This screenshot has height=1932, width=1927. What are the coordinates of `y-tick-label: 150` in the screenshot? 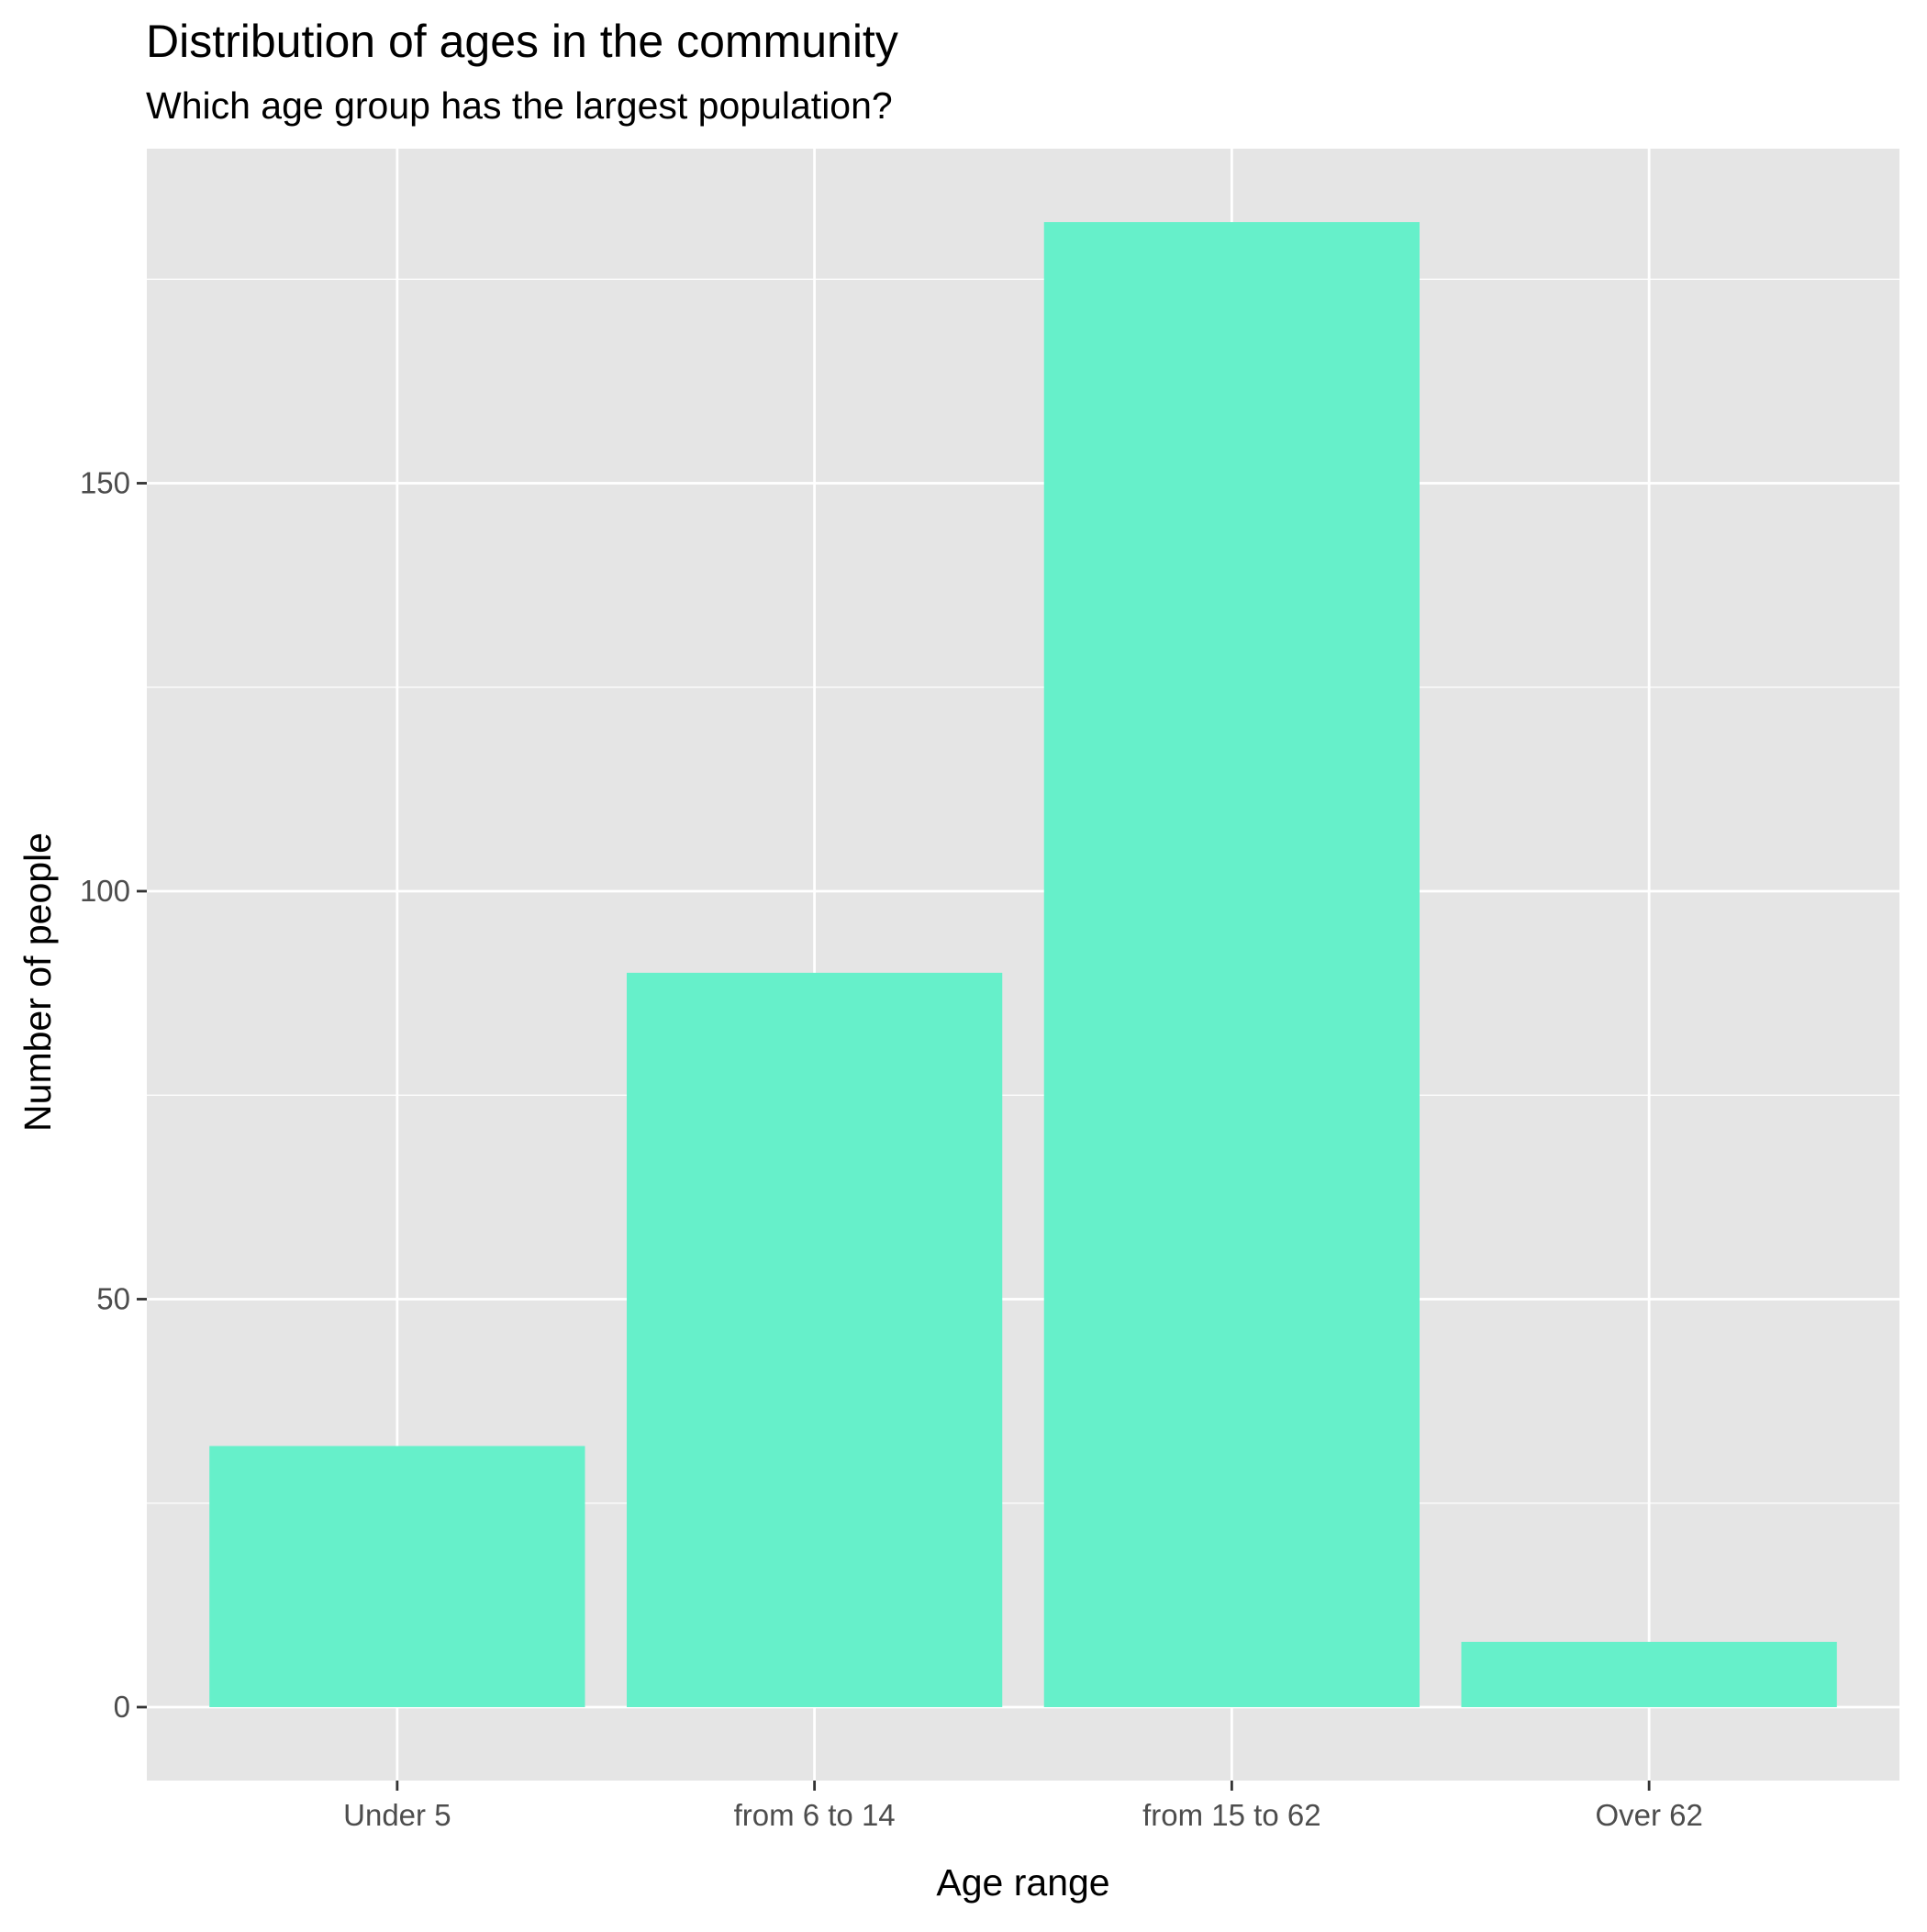 It's located at (105, 482).